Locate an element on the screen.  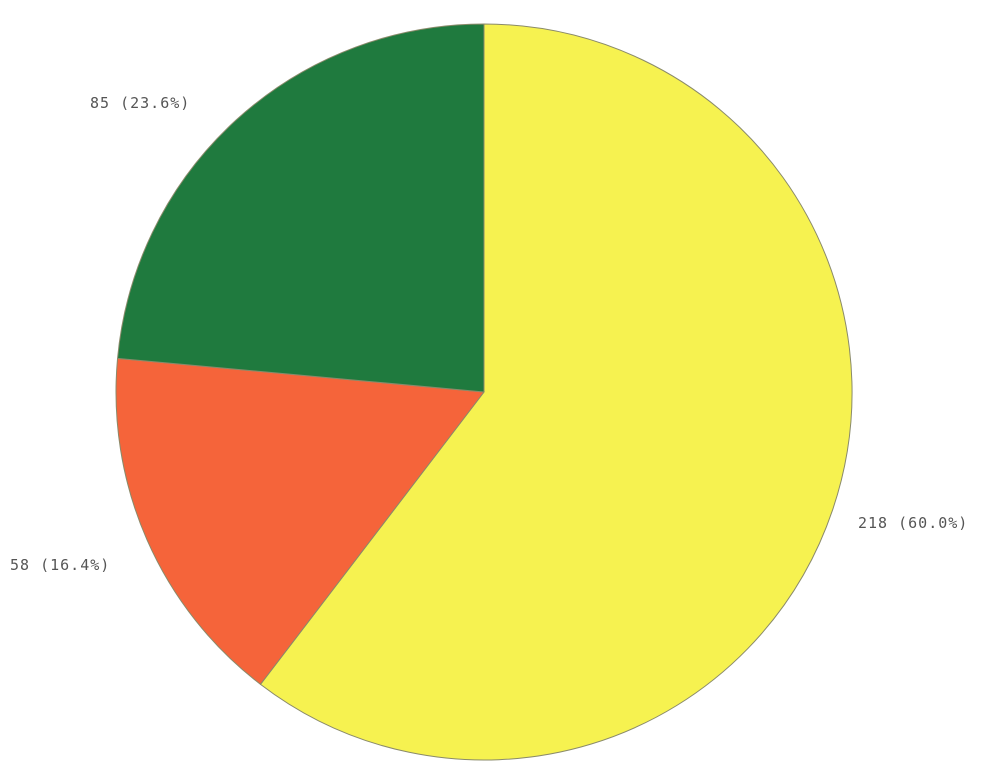
slice-label-yellow: 218 (60.0%) is located at coordinates (913, 523).